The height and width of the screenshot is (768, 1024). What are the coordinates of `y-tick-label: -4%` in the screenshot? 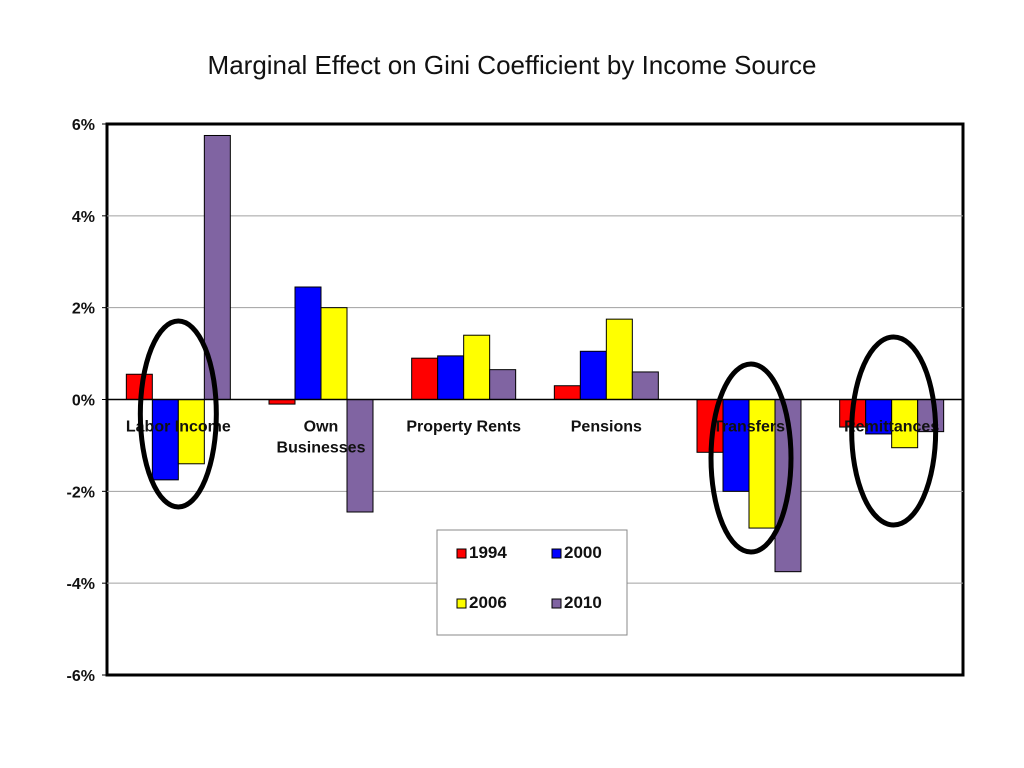 It's located at (81, 584).